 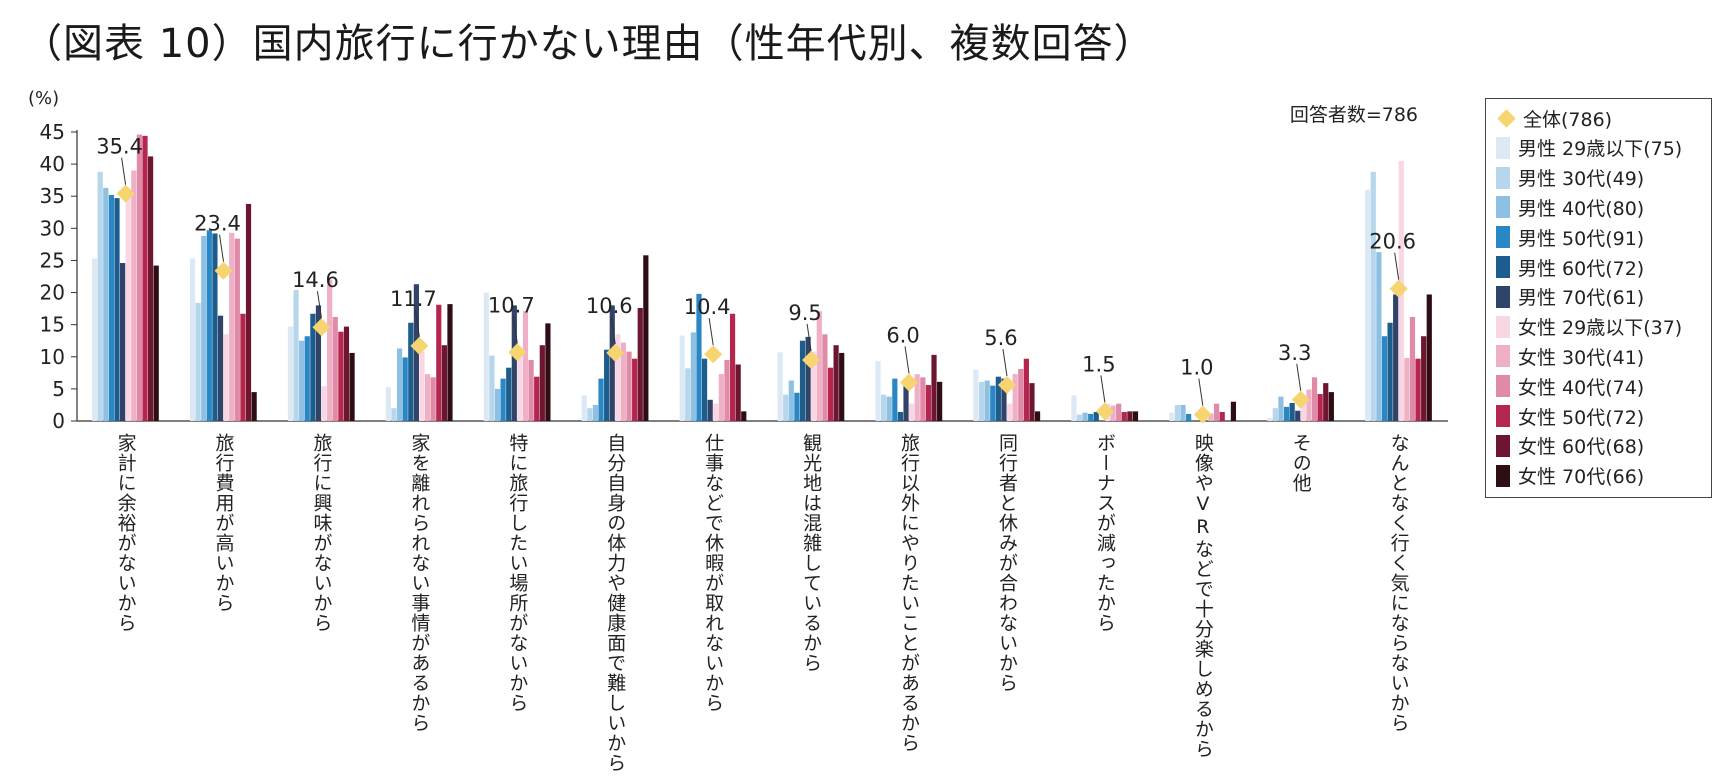 I want to click on category-label: 家を離れられない事情があるから, so click(x=419, y=583).